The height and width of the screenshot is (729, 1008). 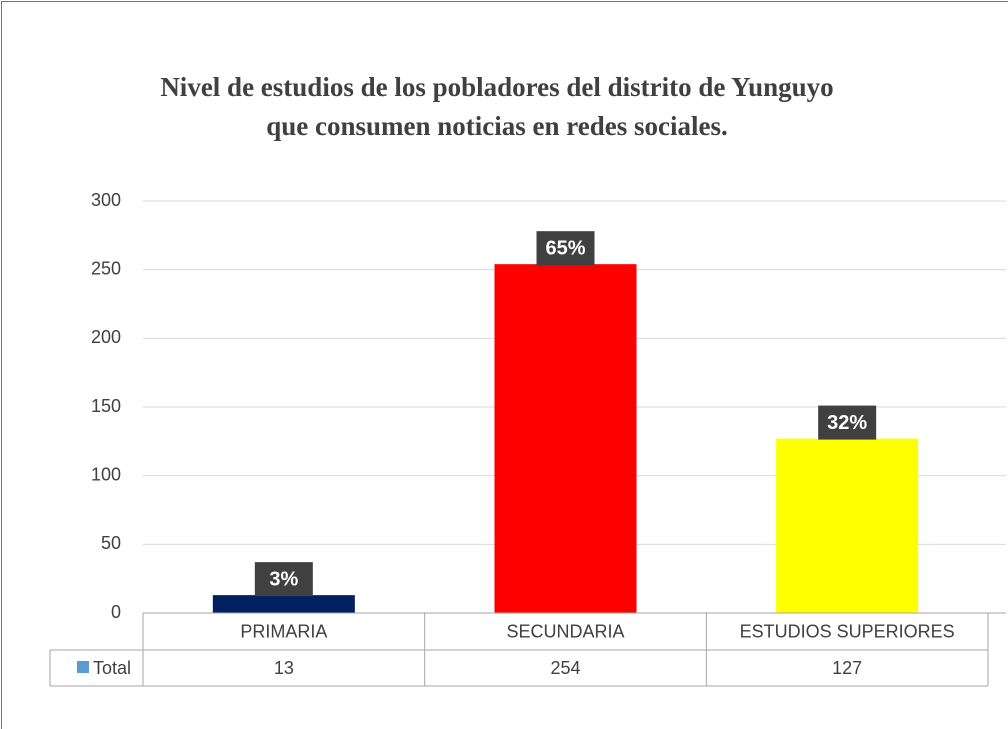 I want to click on table-value: 254, so click(x=565, y=668).